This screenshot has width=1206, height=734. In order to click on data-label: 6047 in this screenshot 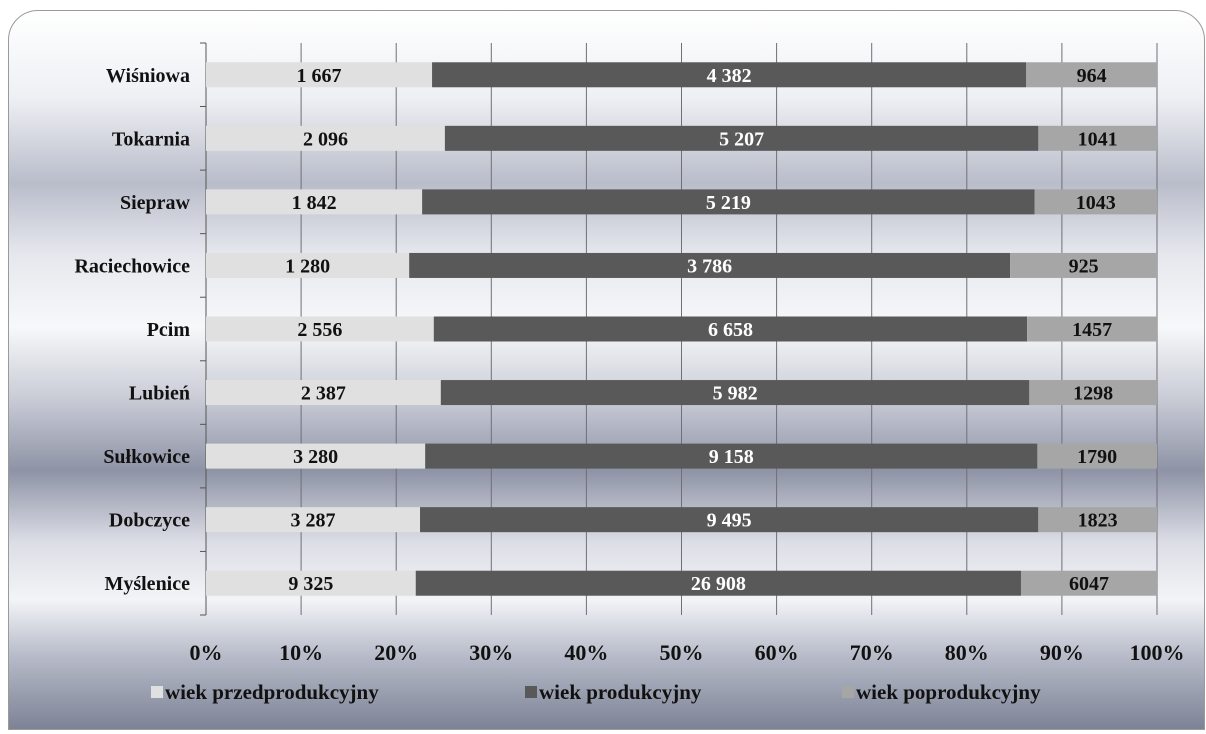, I will do `click(1089, 584)`.